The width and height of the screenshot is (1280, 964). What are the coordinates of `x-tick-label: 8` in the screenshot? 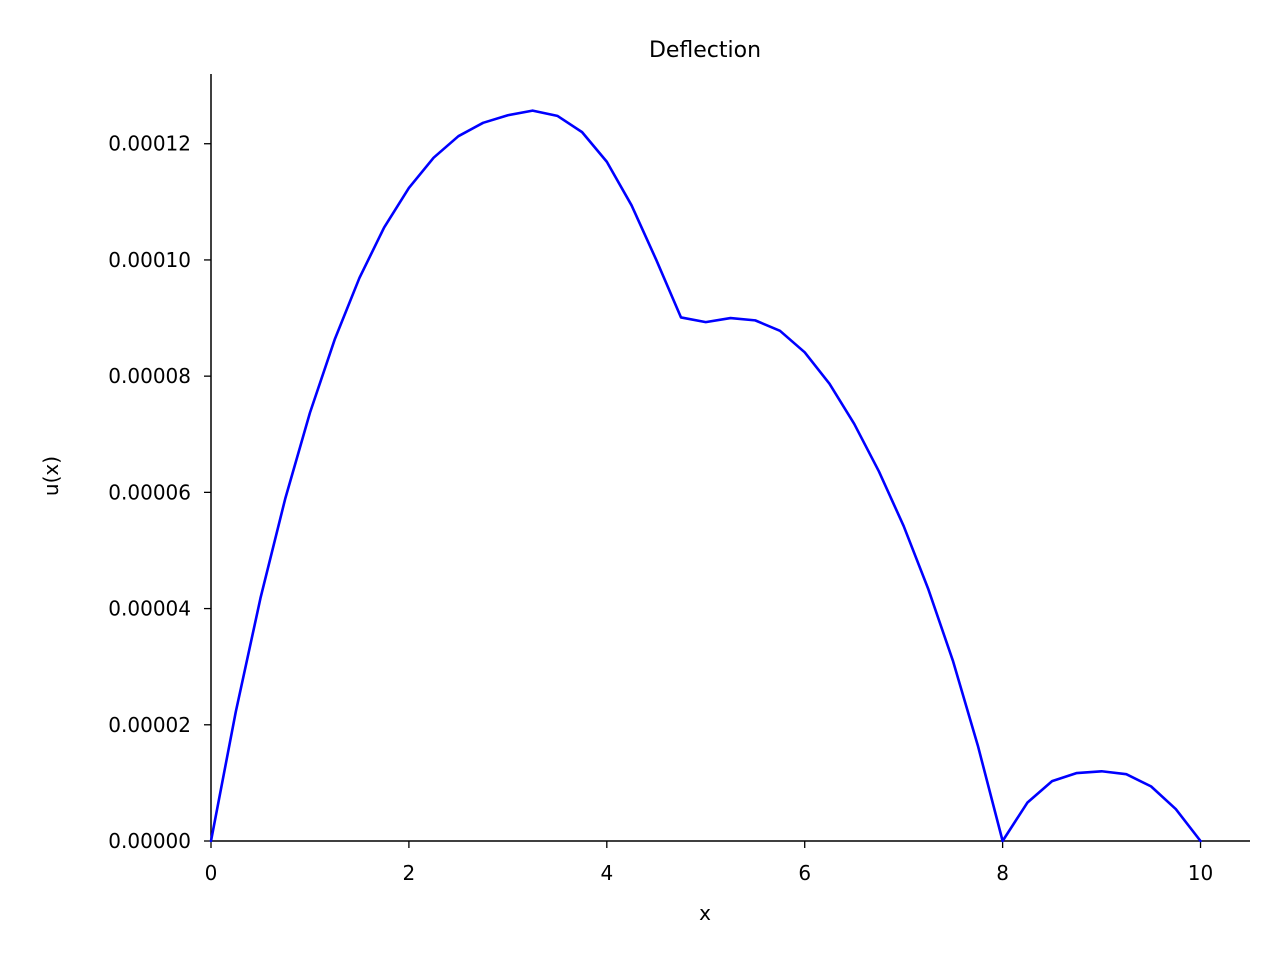 It's located at (1002, 873).